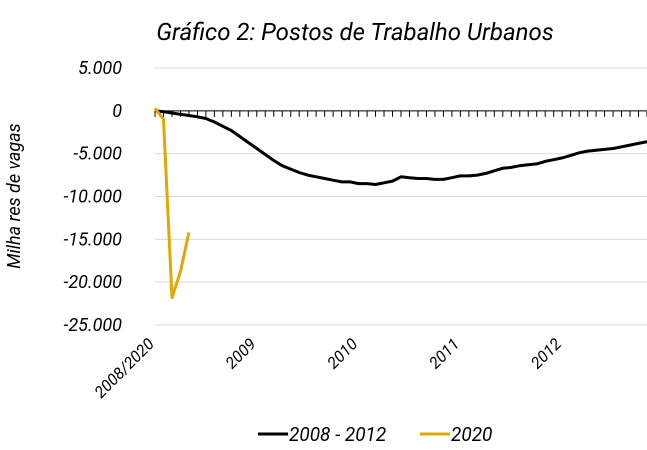 This screenshot has width=647, height=450. I want to click on y-tick-label: -25.000, so click(93, 325).